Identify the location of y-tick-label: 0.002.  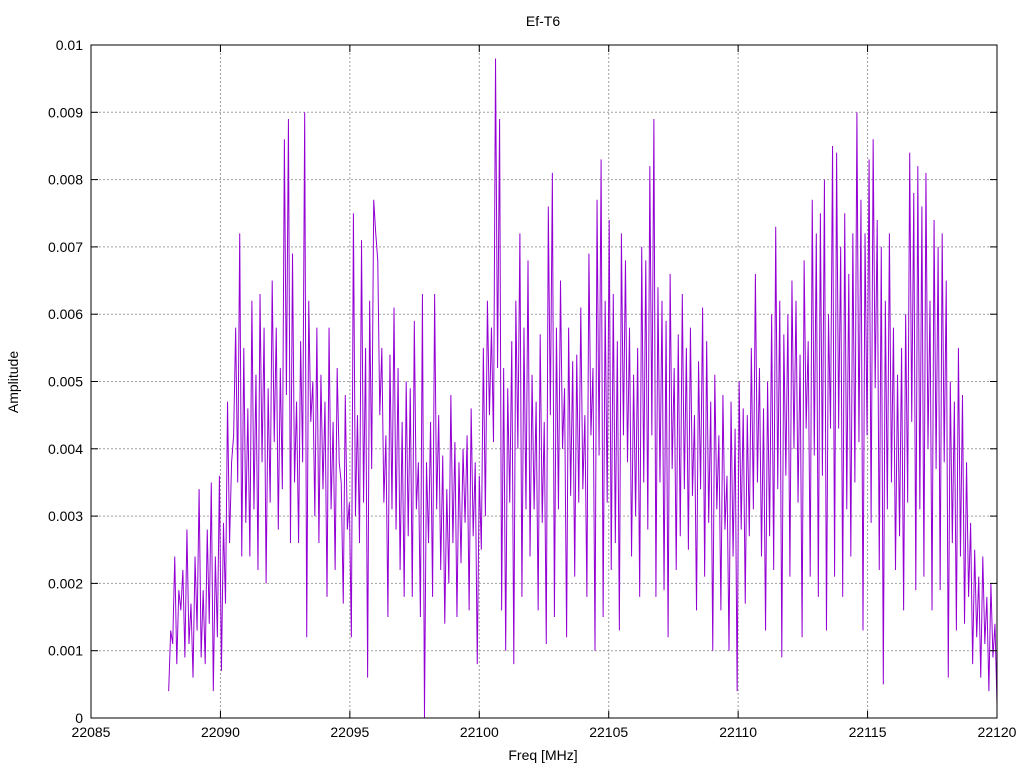
(65, 583).